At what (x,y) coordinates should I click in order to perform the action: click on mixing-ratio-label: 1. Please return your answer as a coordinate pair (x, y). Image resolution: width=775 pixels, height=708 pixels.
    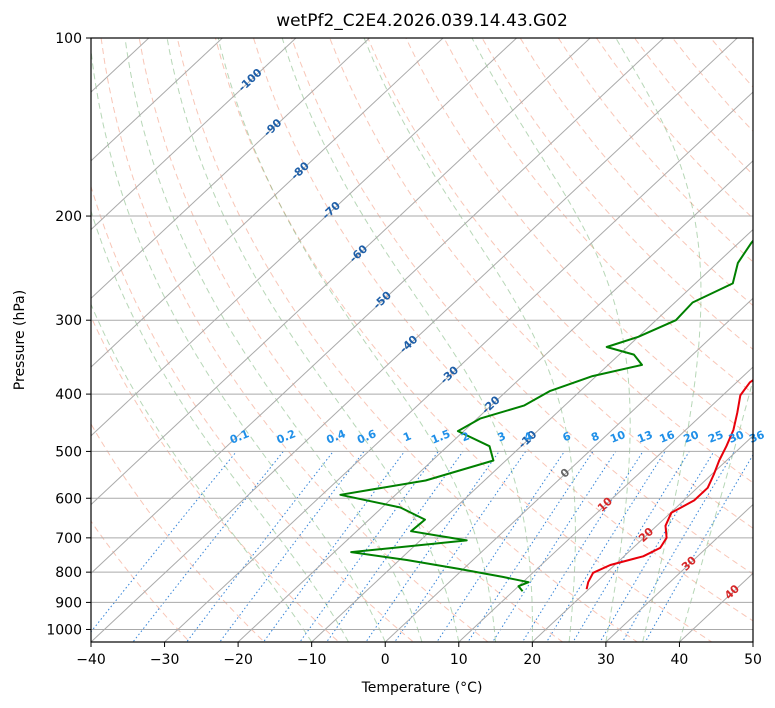
    Looking at the image, I should click on (407, 436).